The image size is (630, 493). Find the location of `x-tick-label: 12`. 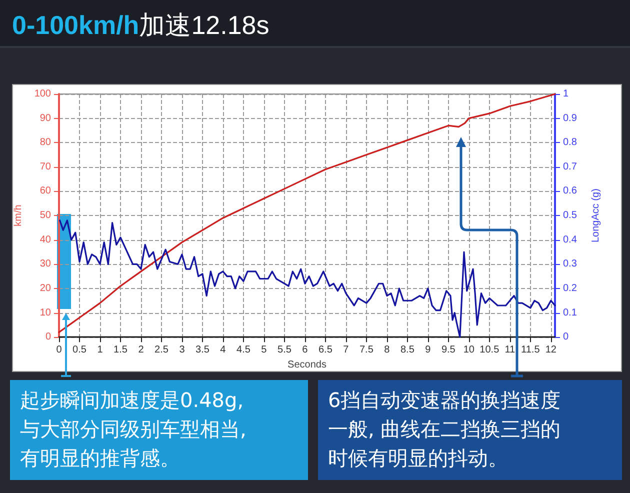

x-tick-label: 12 is located at coordinates (551, 350).